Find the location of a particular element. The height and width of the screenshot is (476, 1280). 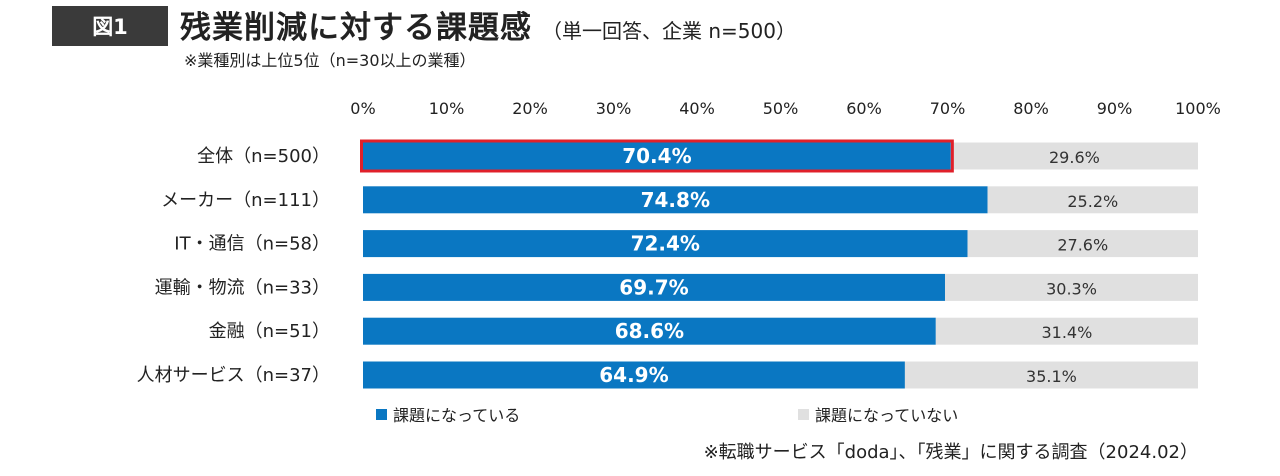

highlight-box is located at coordinates (657, 156).